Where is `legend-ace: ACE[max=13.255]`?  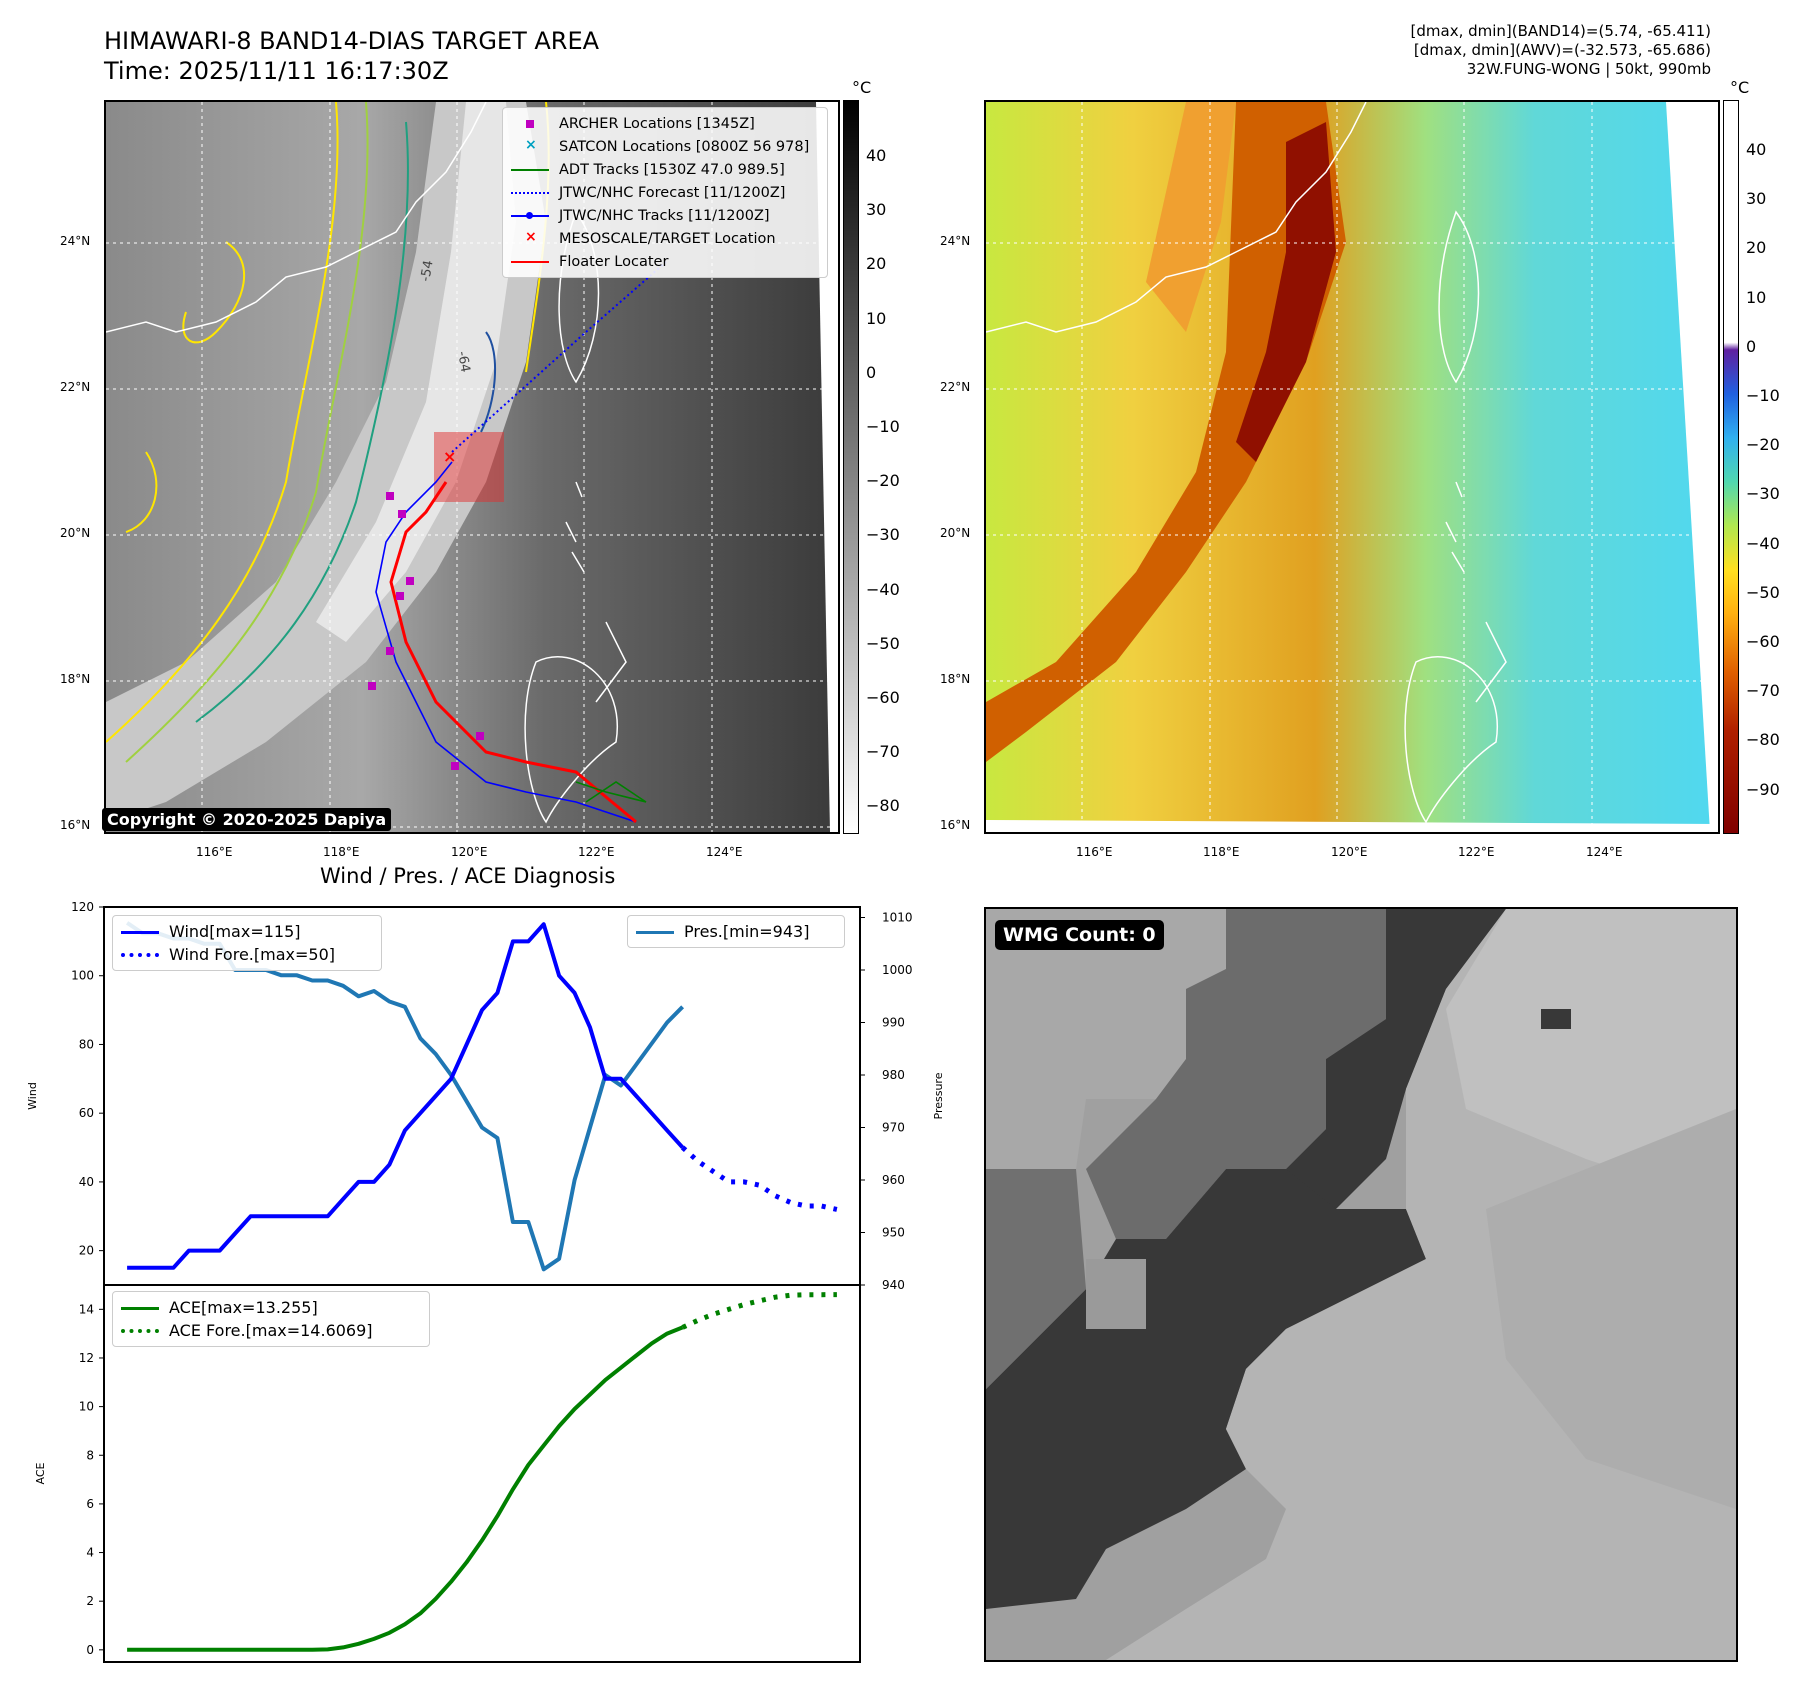
legend-ace: ACE[max=13.255] is located at coordinates (271, 1307).